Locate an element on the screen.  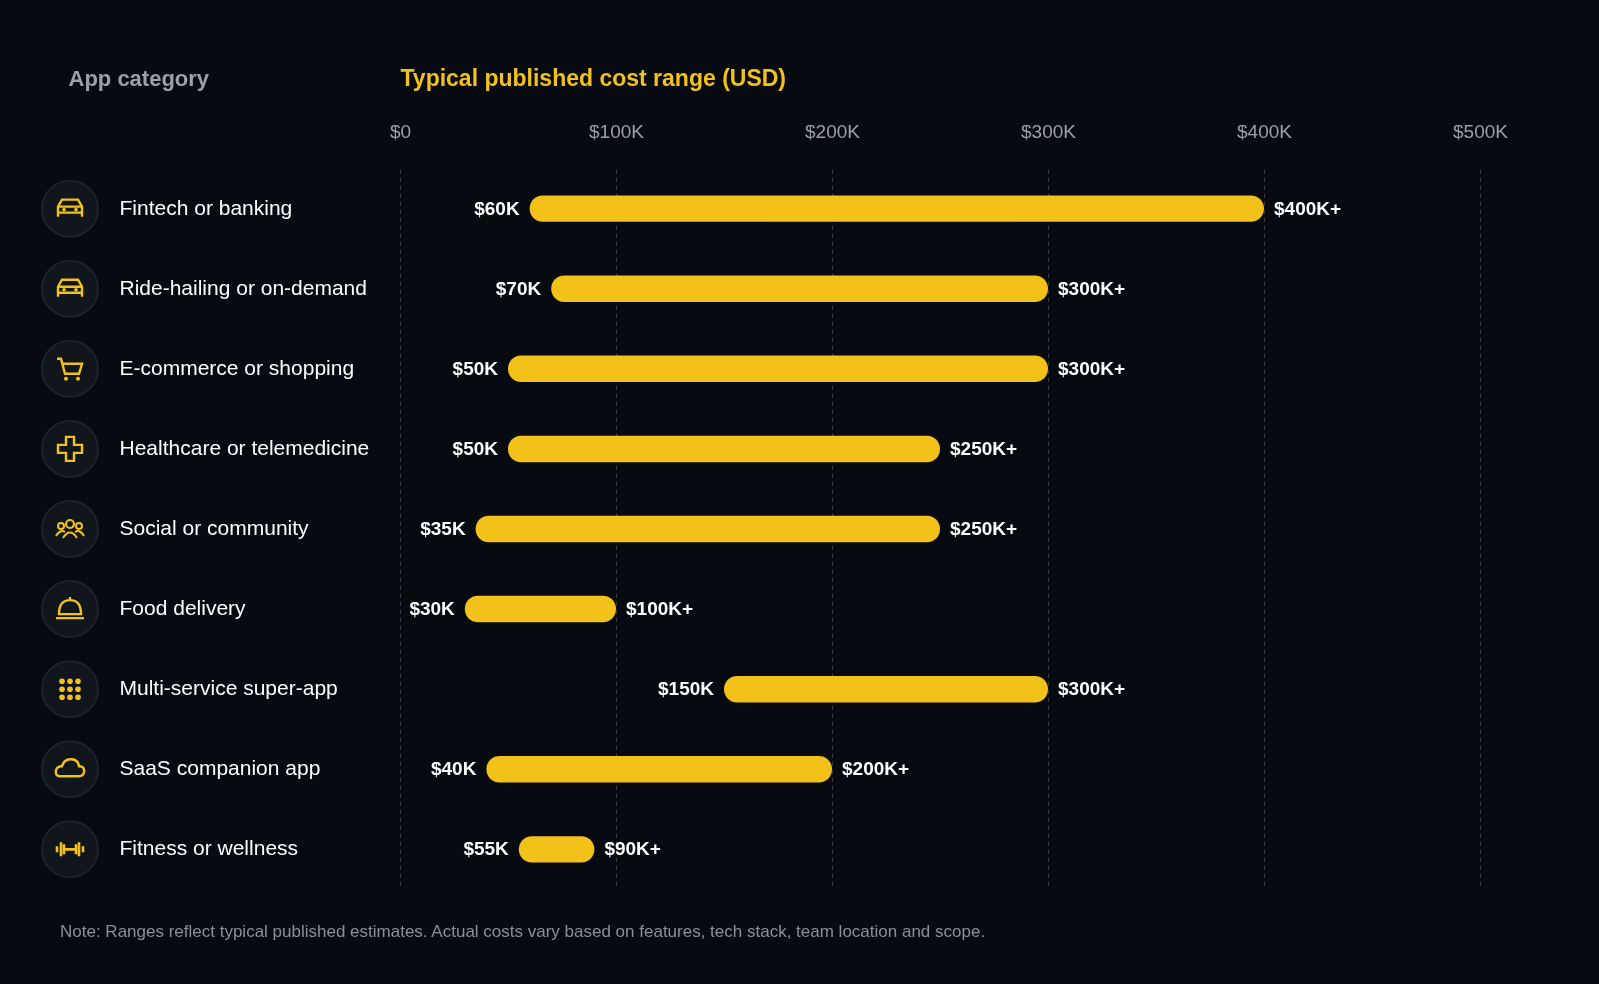
x-tick-label: $0 is located at coordinates (400, 131).